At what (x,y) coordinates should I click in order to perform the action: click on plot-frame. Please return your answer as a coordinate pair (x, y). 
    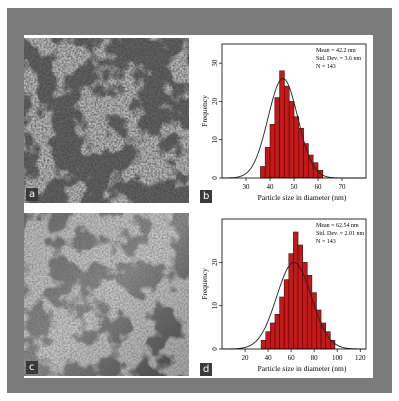
    Looking at the image, I should click on (294, 284).